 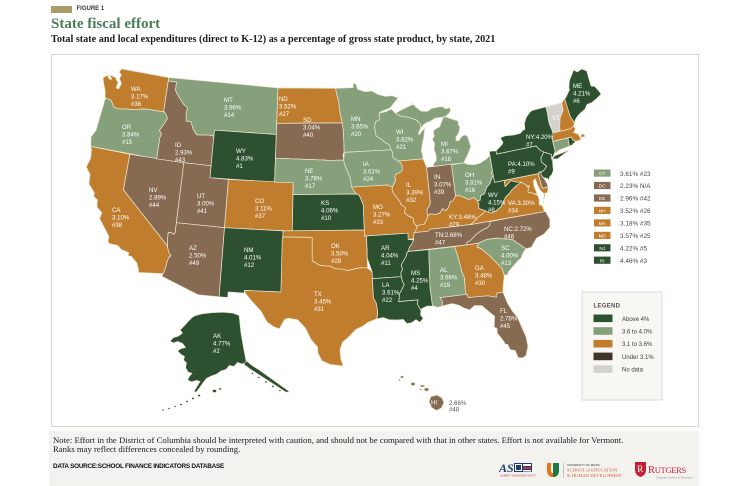 I want to click on svg-text: 3.57% #25, so click(x=635, y=236).